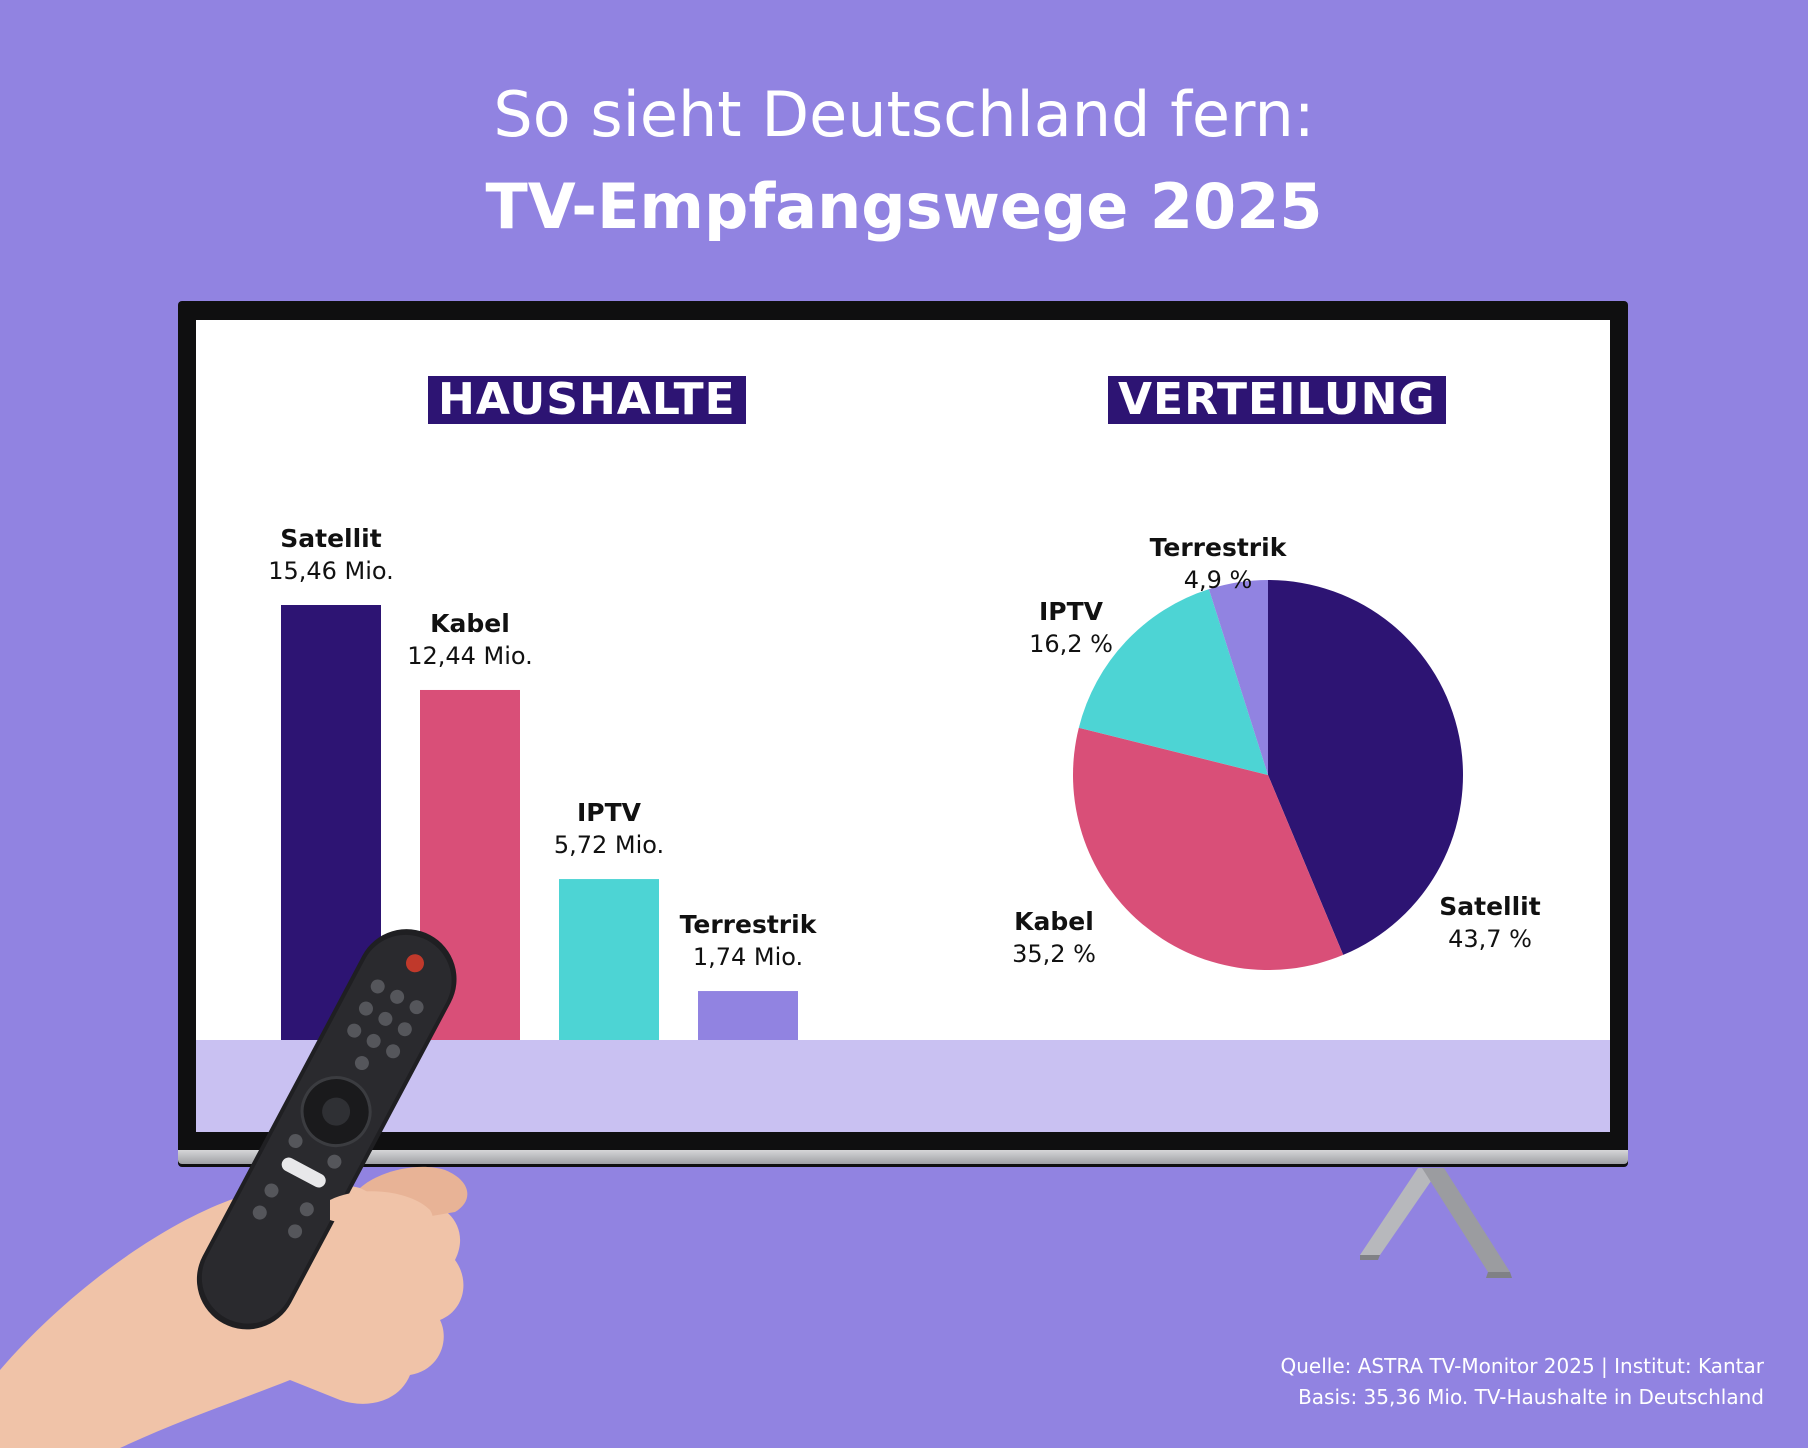  What do you see at coordinates (748, 1015) in the screenshot?
I see `bar-terrestrik` at bounding box center [748, 1015].